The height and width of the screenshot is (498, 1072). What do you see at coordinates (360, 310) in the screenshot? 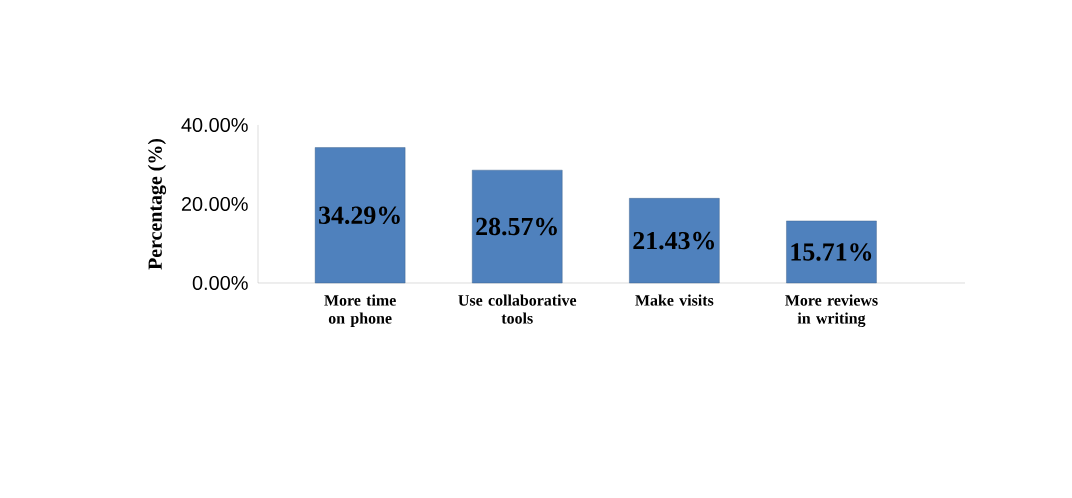
I see `x-tick-label: More time on phone` at bounding box center [360, 310].